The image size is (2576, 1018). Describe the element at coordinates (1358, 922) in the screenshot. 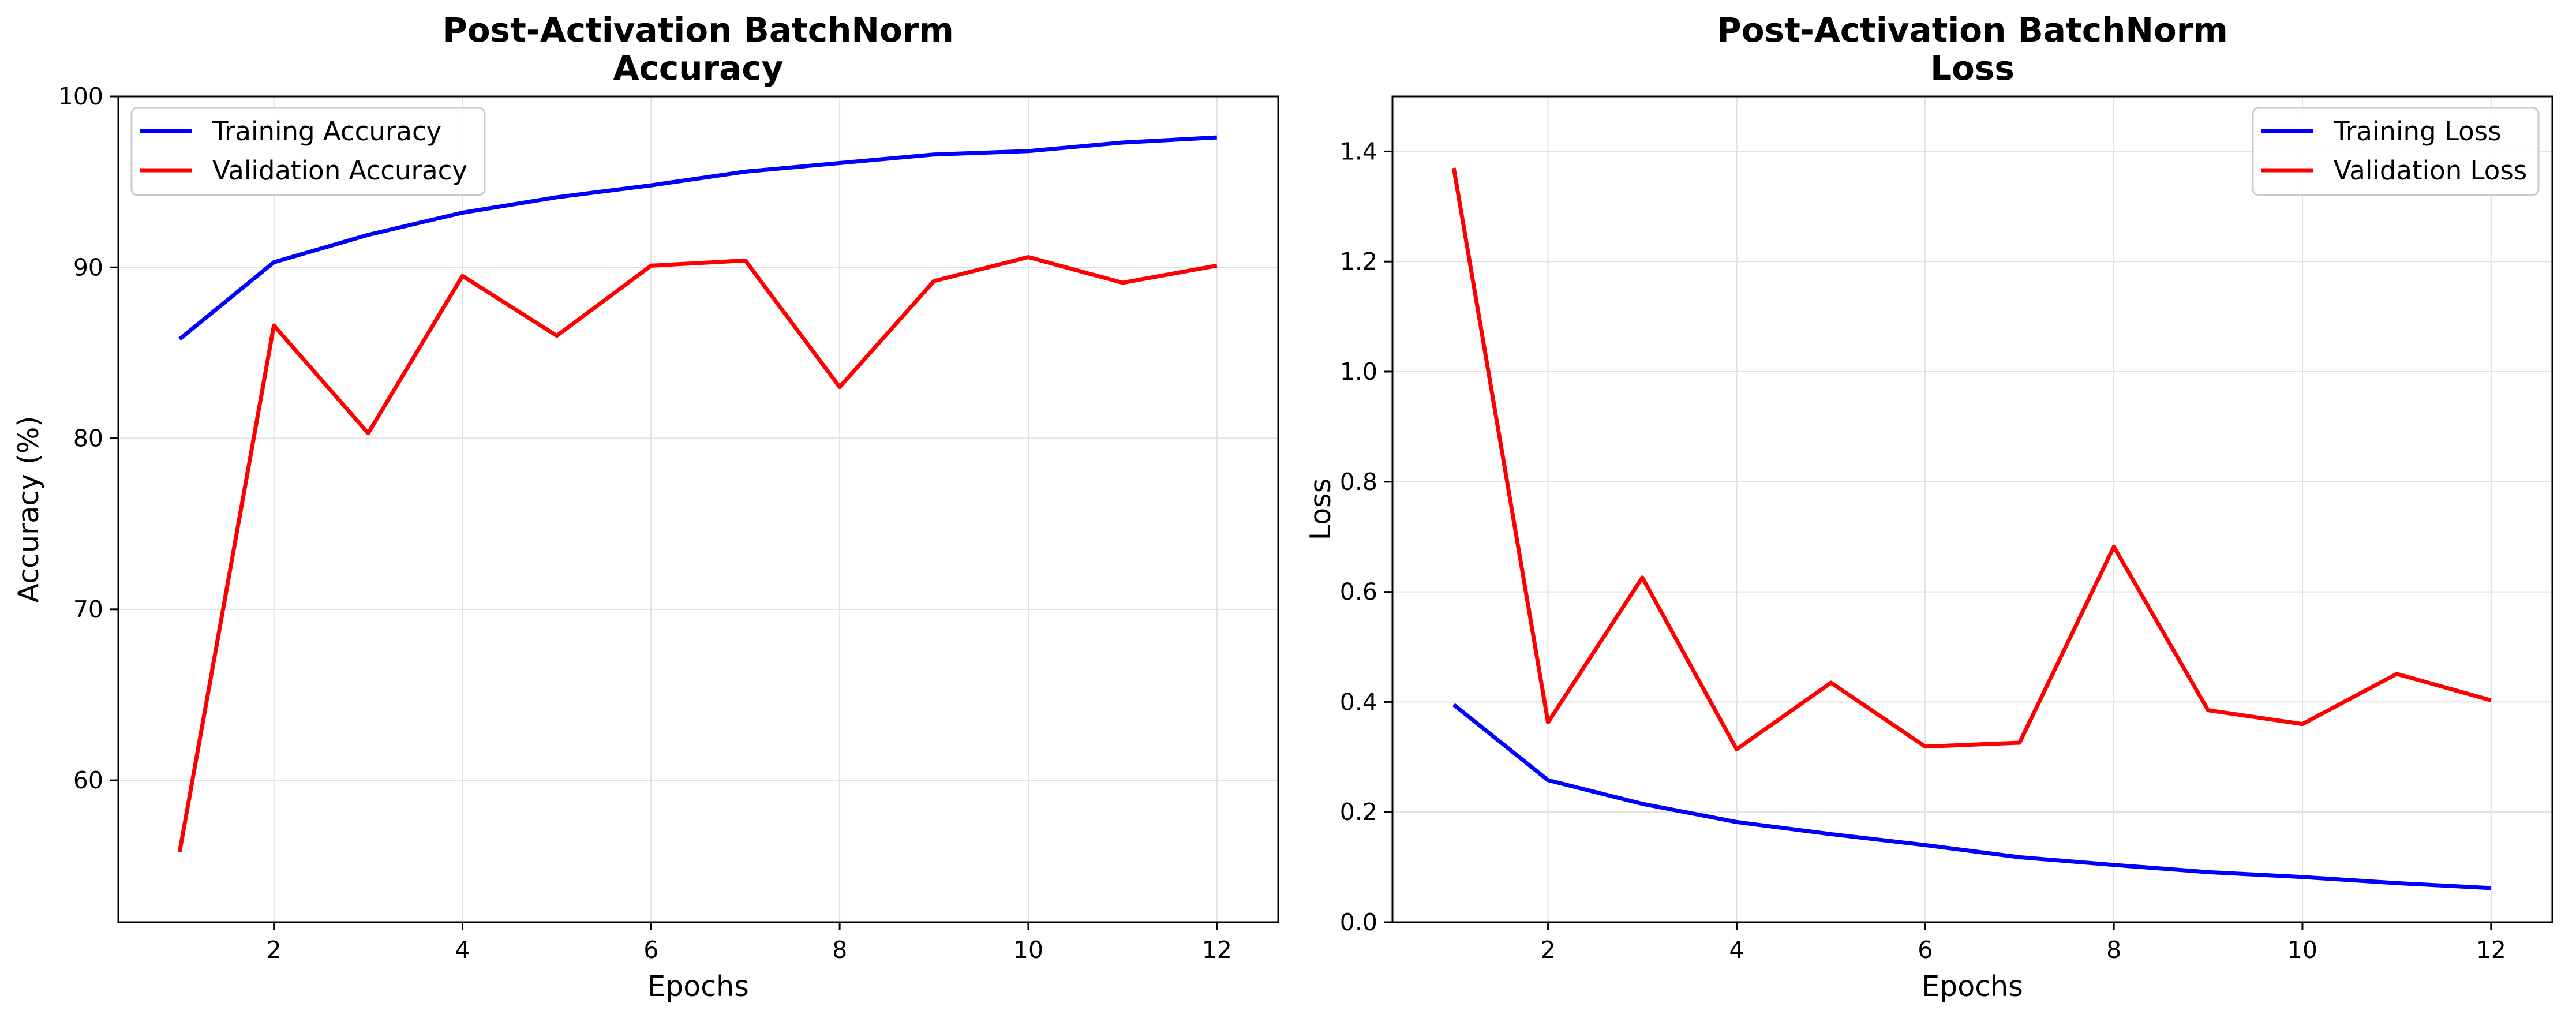

I see `y-tick-label: 0.0` at that location.